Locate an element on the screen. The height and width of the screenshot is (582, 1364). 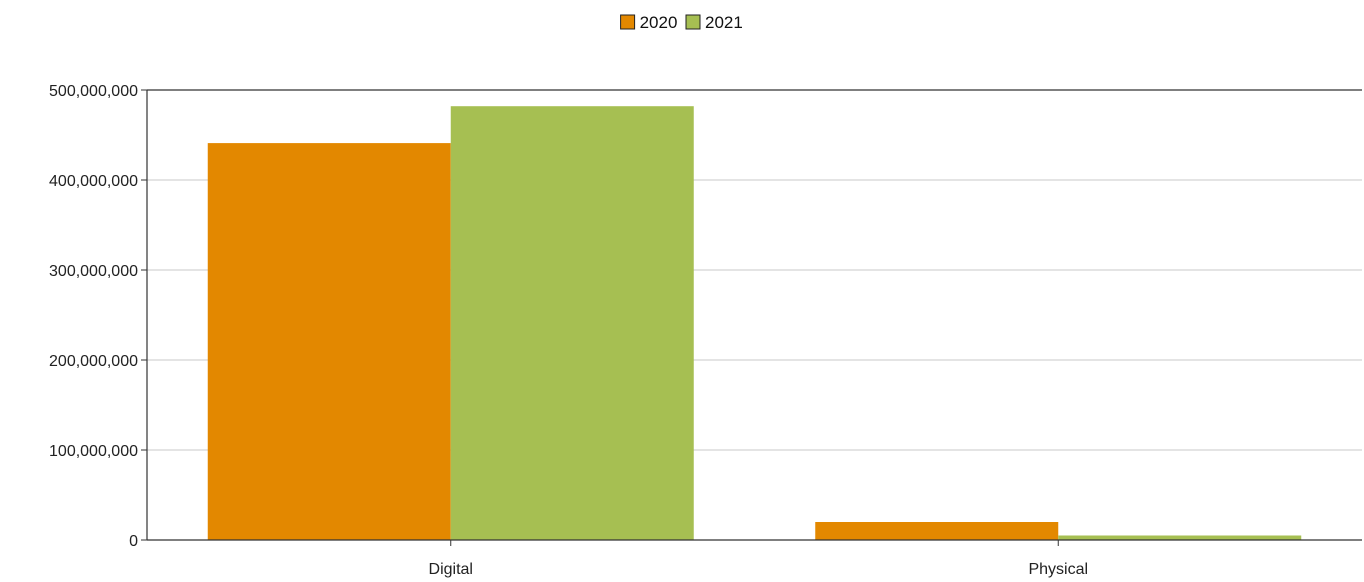
y-tick-label: 0 is located at coordinates (133, 541).